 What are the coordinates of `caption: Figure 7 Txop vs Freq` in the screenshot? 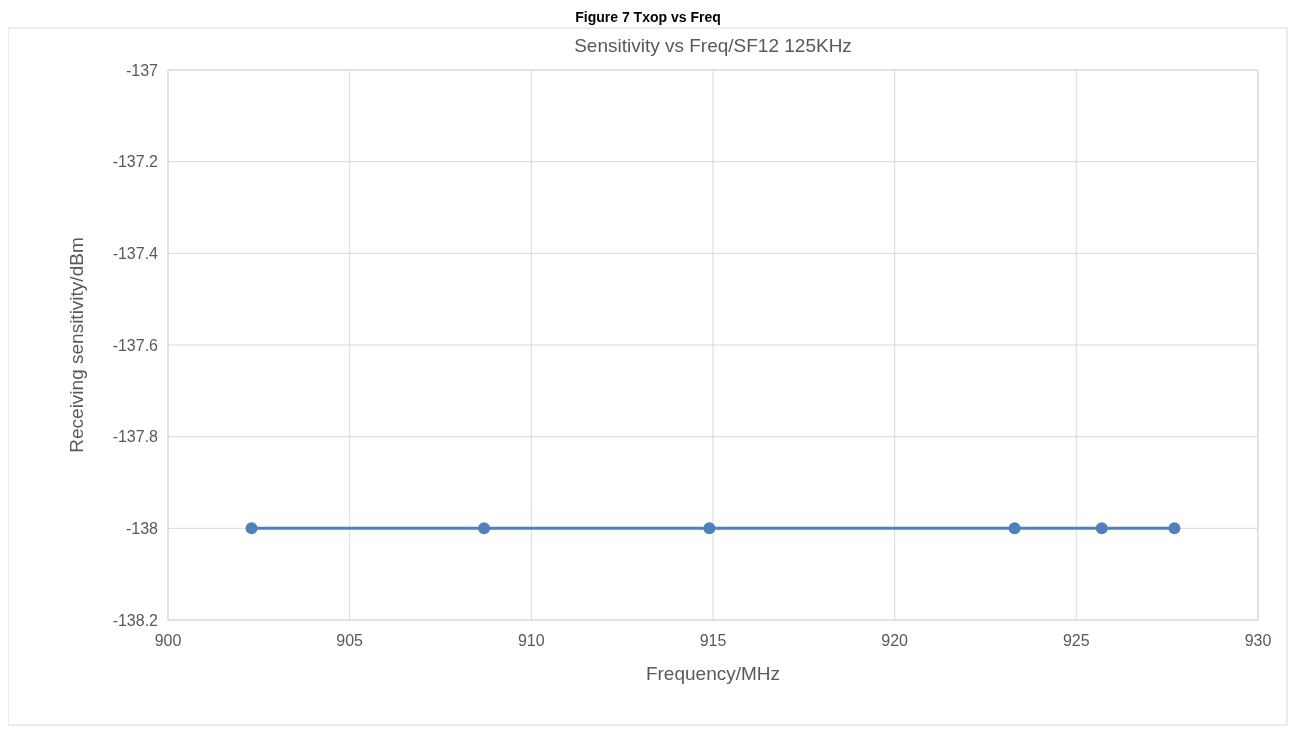 It's located at (648, 17).